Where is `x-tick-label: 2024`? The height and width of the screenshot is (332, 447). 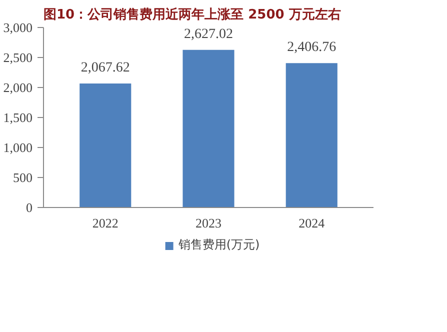
x-tick-label: 2024 is located at coordinates (312, 223).